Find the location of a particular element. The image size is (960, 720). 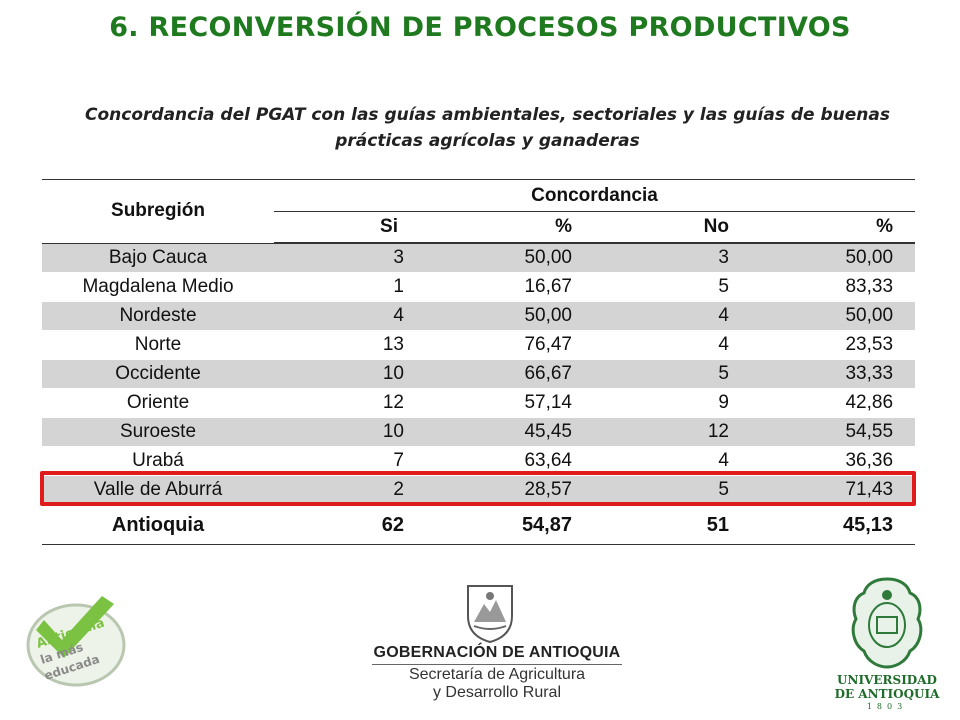

cell-pct-no: 36,36 is located at coordinates (833, 461).